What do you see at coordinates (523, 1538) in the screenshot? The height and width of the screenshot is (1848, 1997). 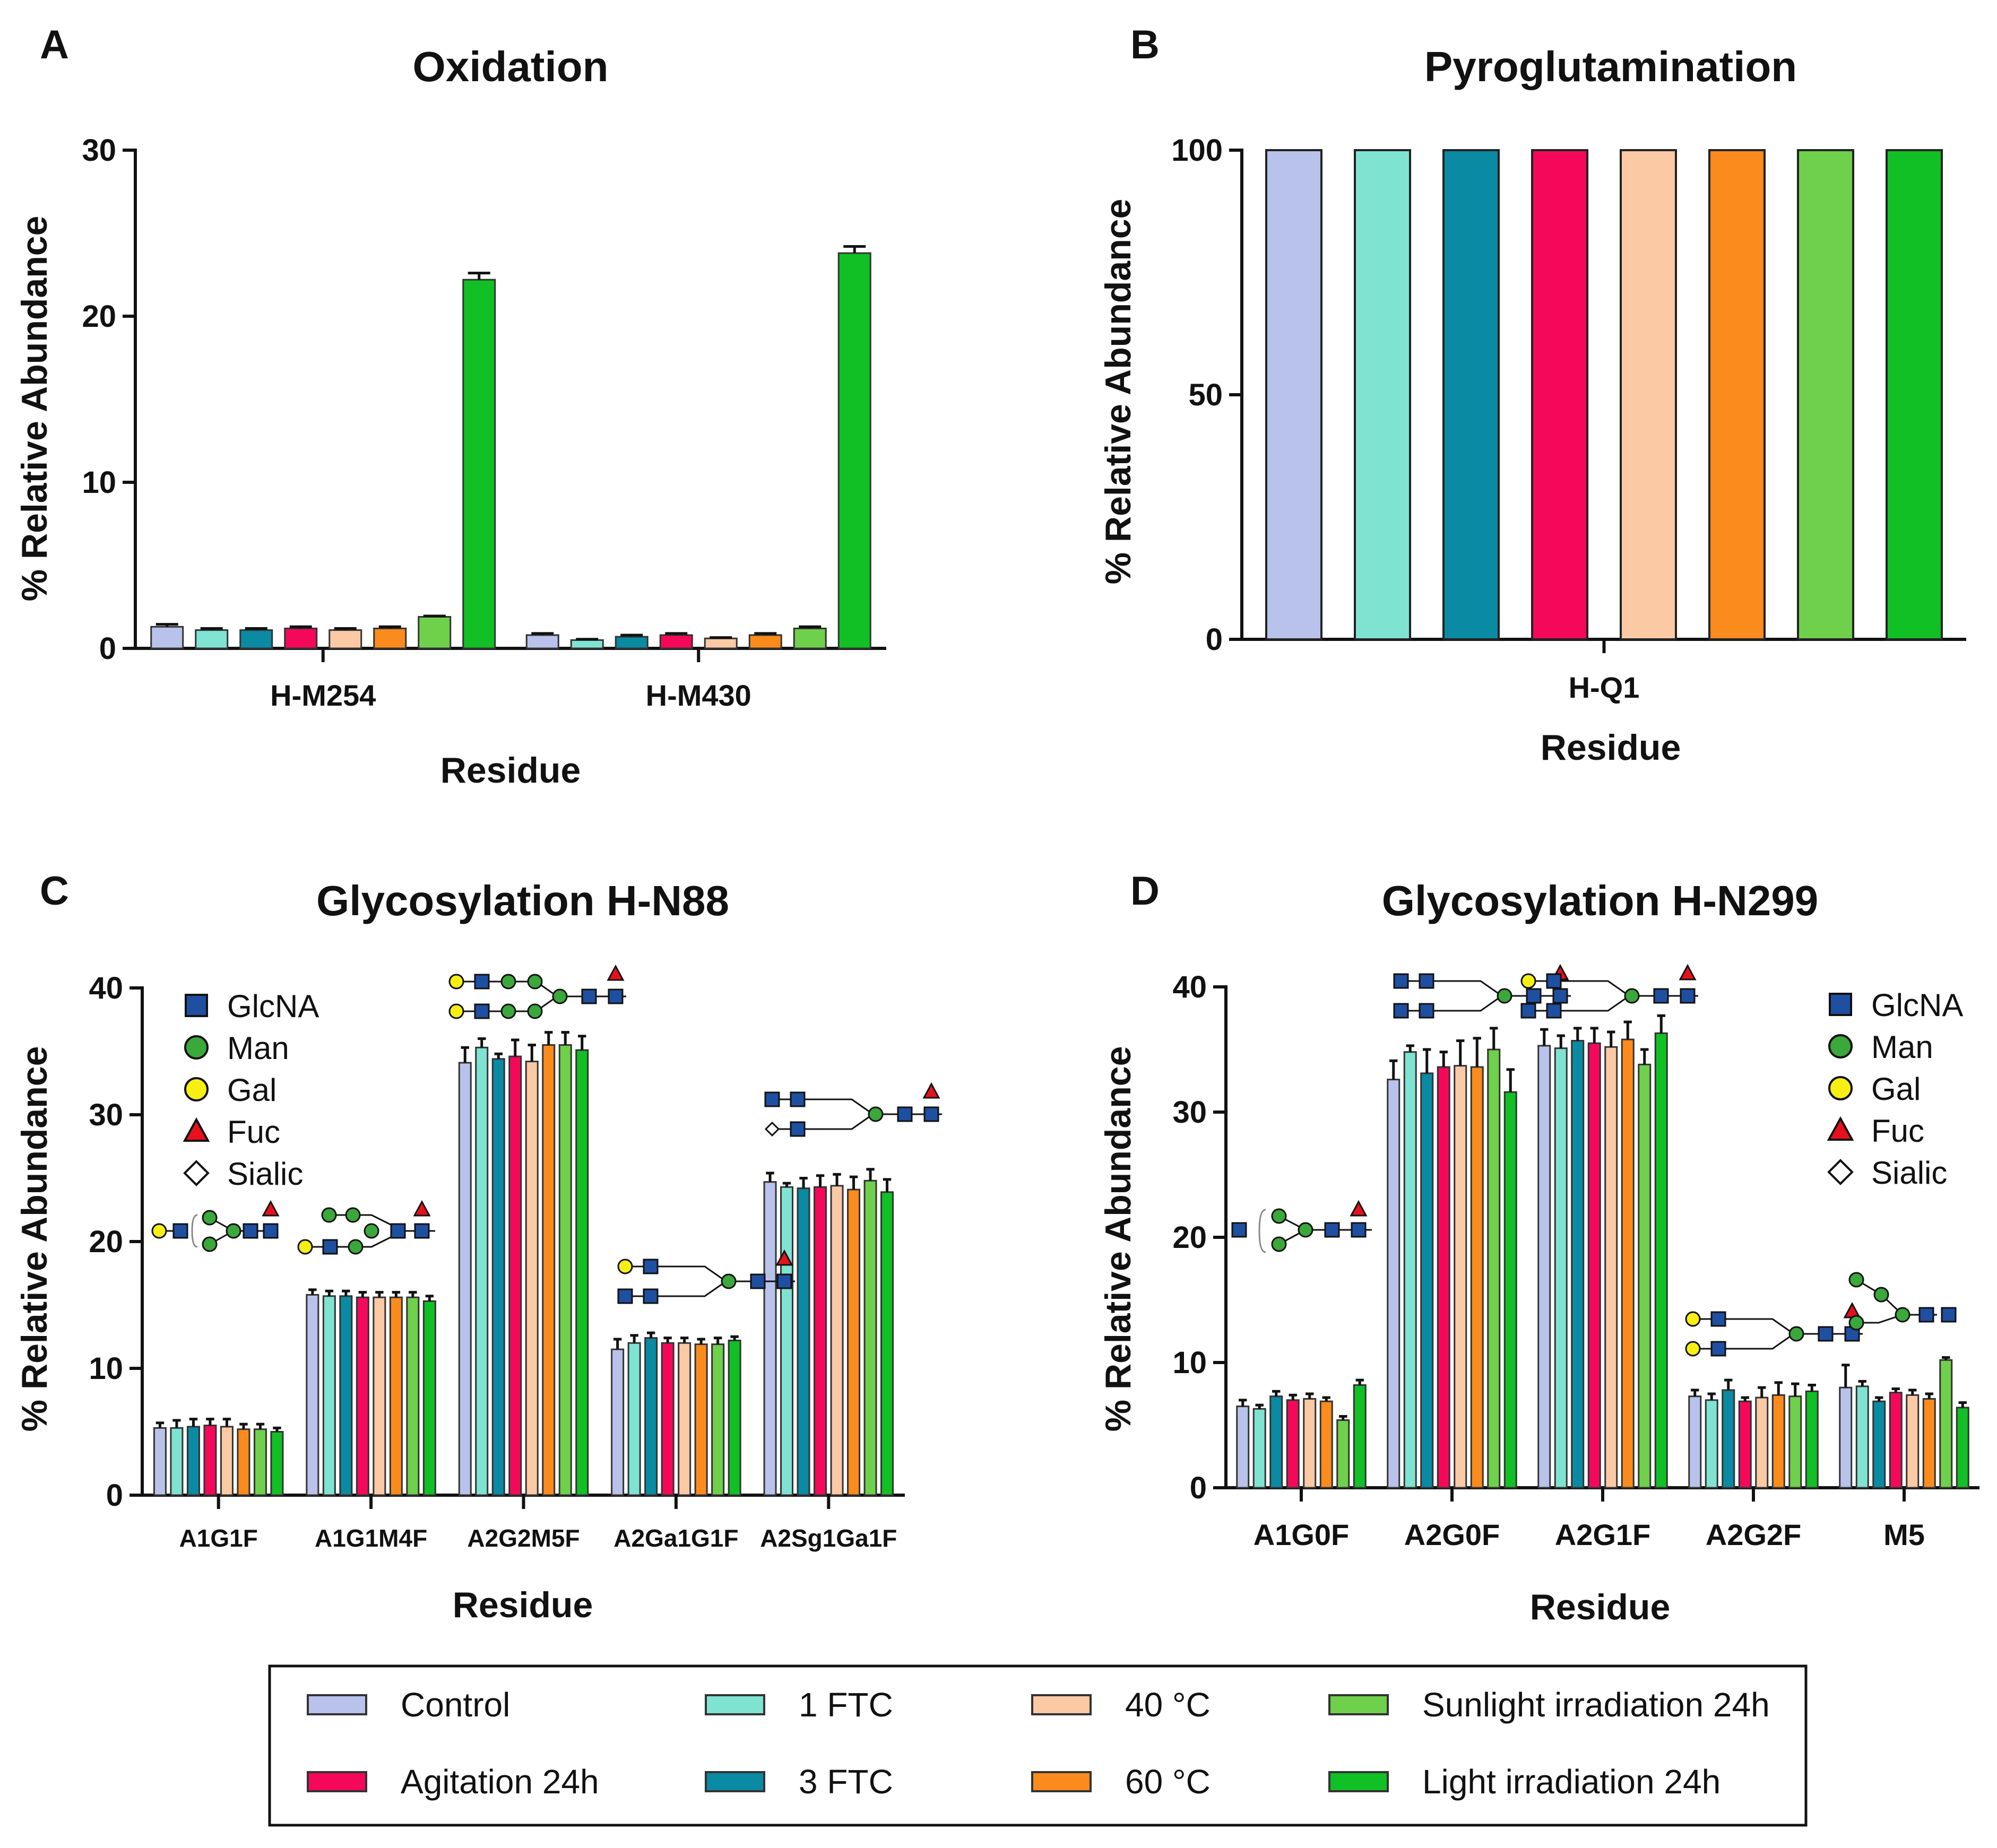 I see `x-tick-label: A2G2M5F` at bounding box center [523, 1538].